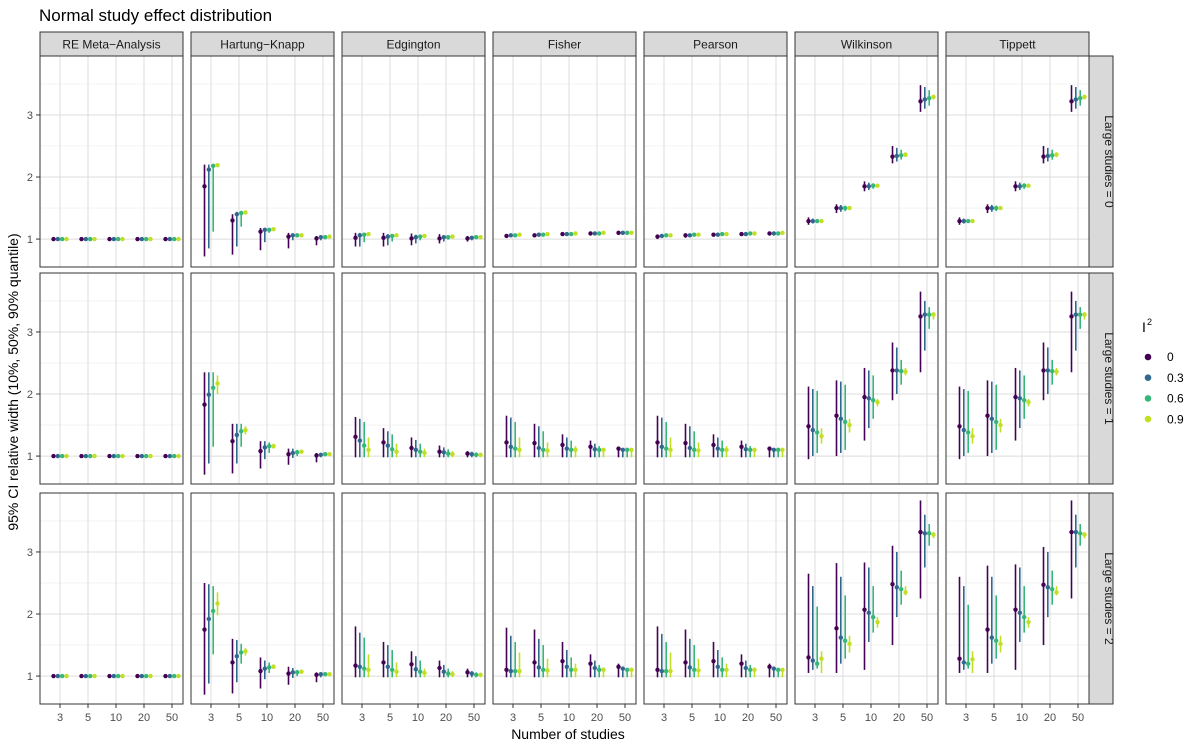  I want to click on x-tick-label: 3, so click(664, 718).